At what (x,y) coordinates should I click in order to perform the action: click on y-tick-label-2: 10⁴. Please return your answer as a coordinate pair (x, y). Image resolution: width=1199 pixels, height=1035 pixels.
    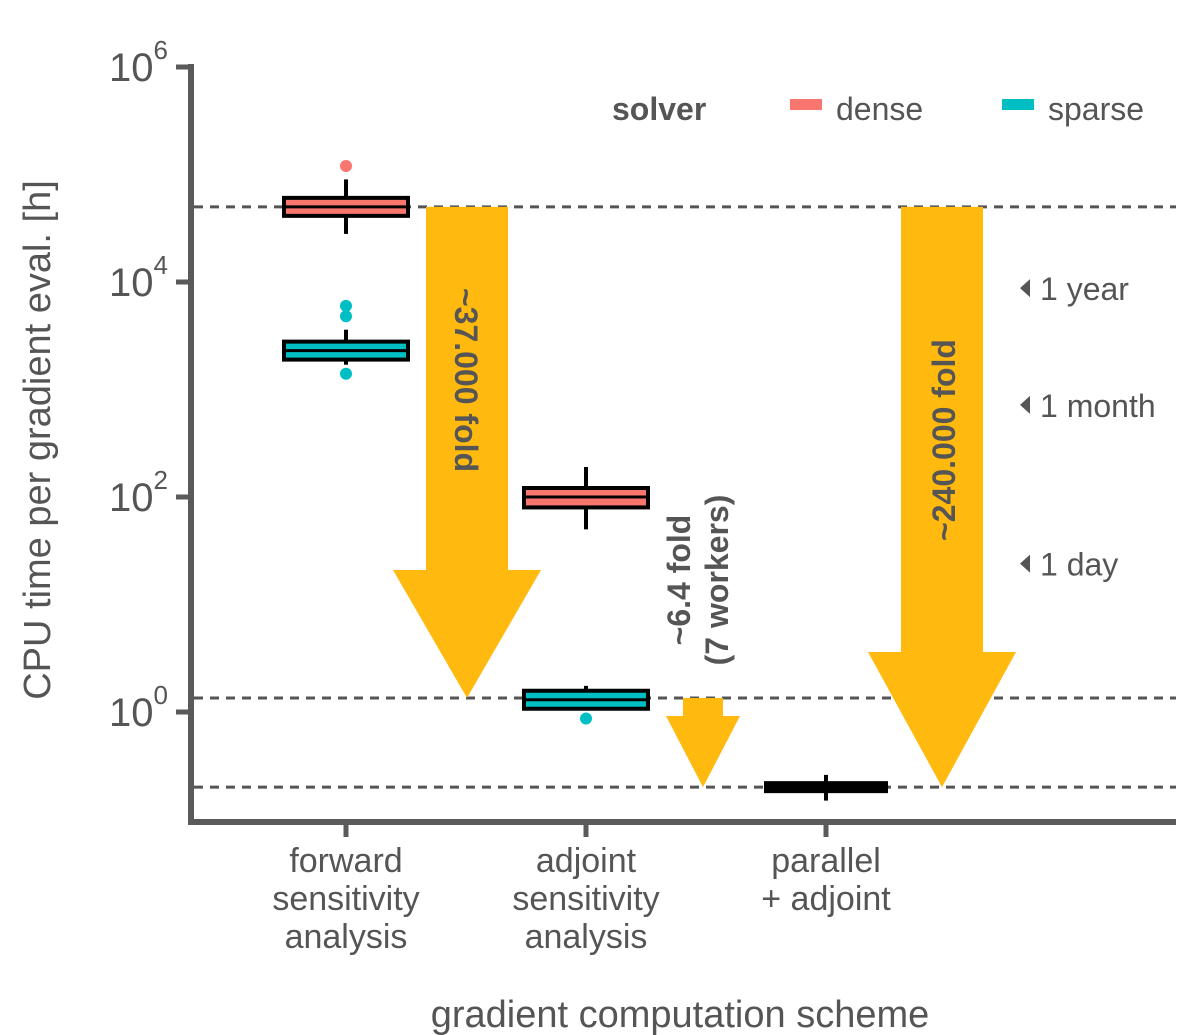
    Looking at the image, I should click on (138, 277).